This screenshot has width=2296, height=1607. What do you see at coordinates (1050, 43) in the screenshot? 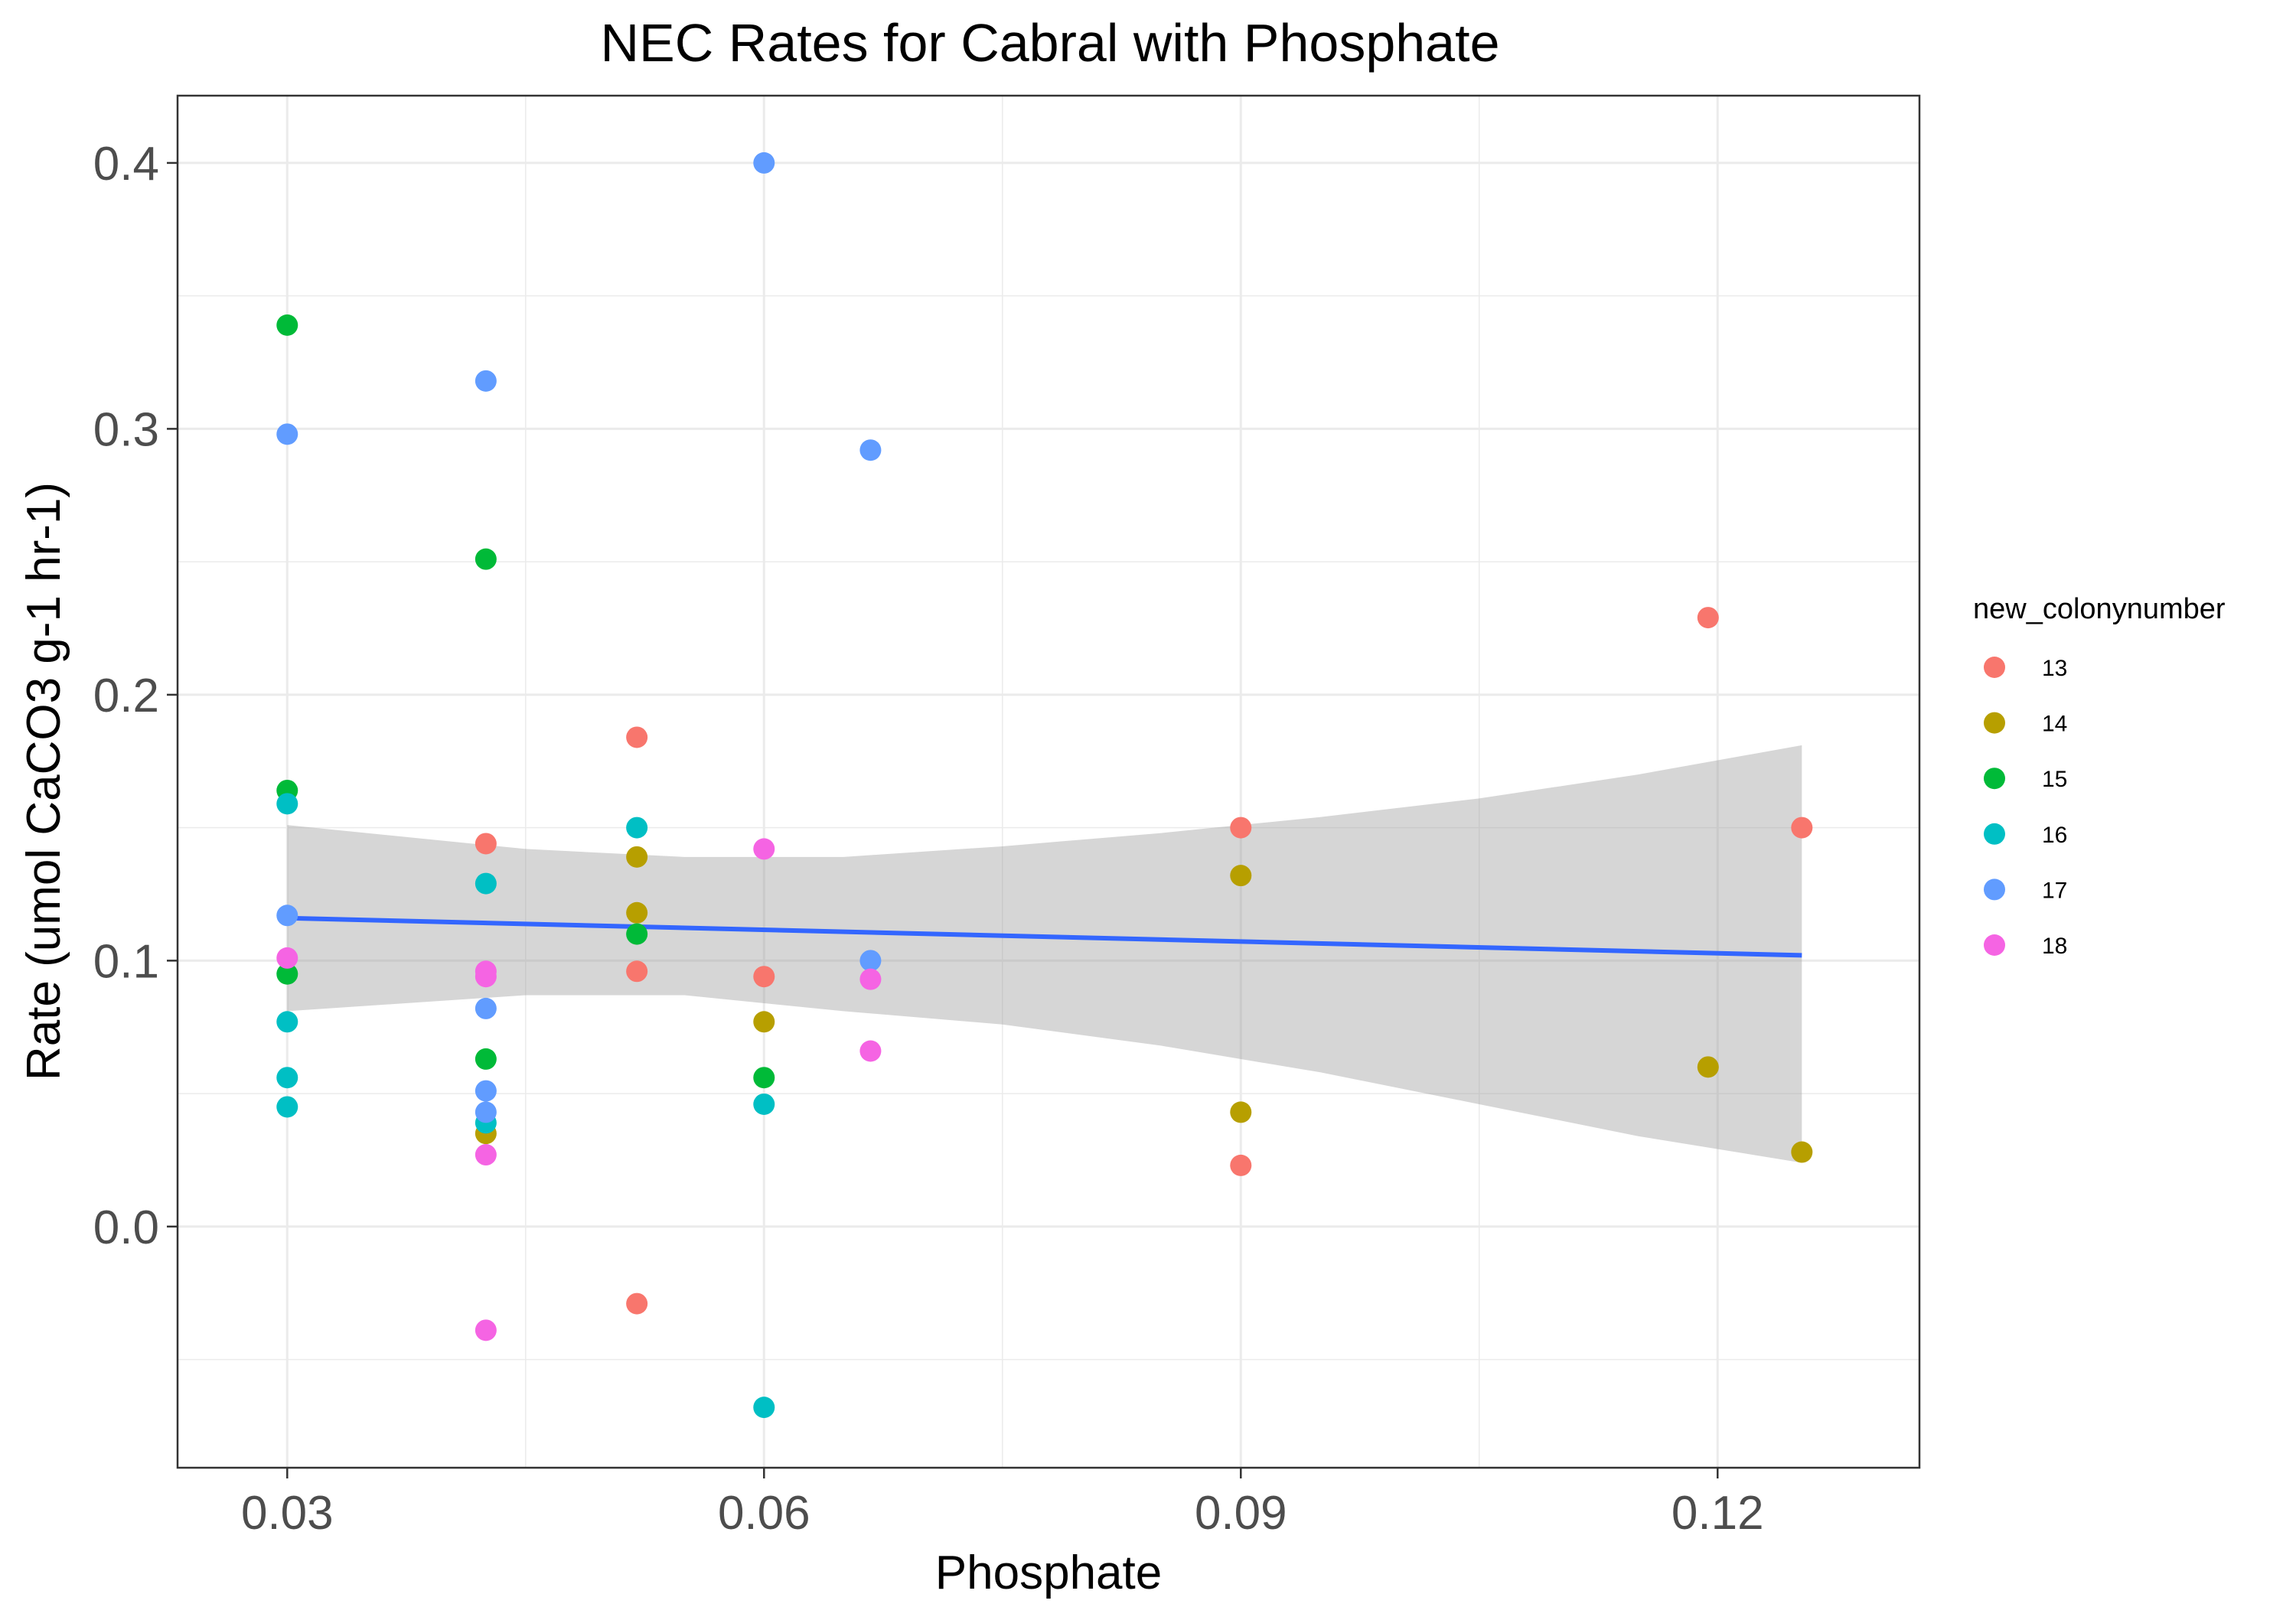
I see `chart-title: NEC Rates for Cabral with Phosphate` at bounding box center [1050, 43].